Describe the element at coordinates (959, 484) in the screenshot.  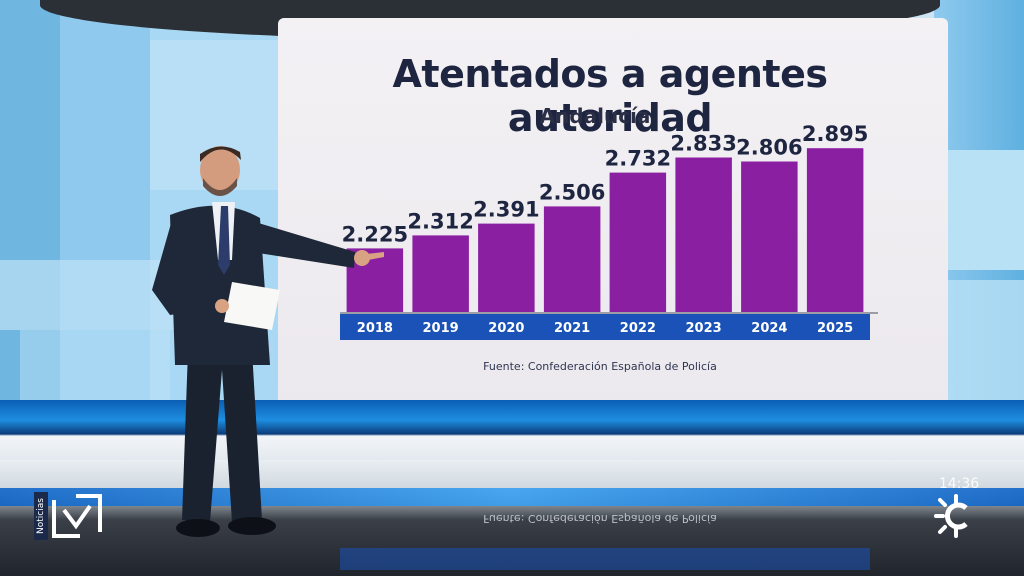
I see `clock: 14:36` at that location.